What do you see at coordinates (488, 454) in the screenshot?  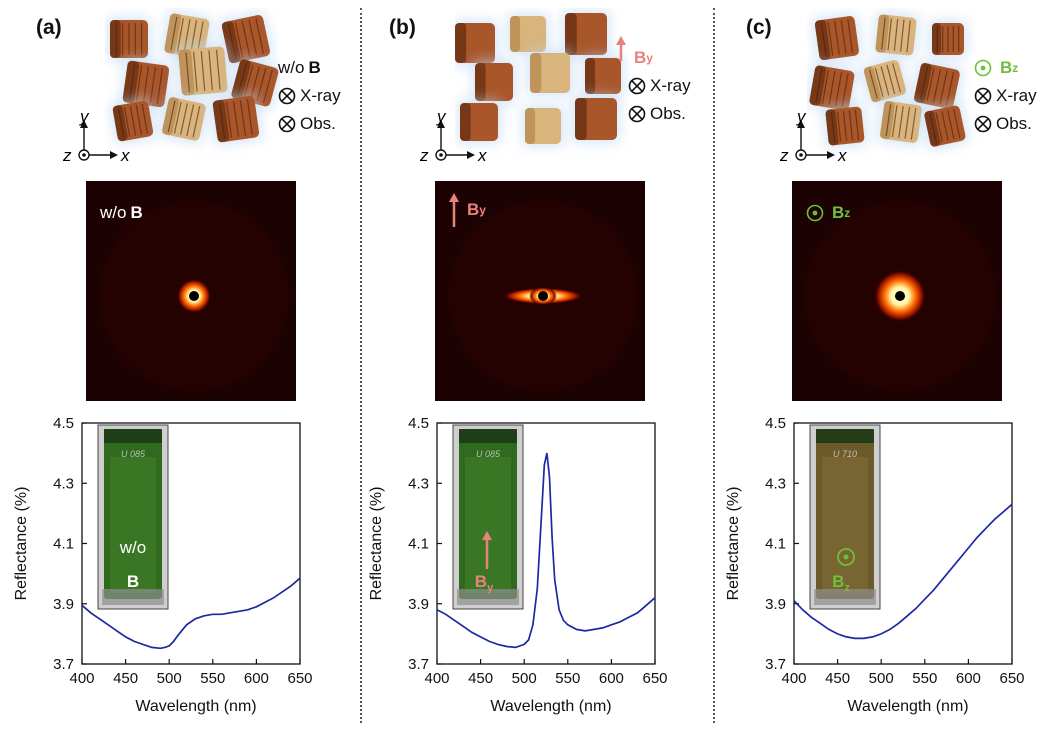 I see `cuvette-label: U 085` at bounding box center [488, 454].